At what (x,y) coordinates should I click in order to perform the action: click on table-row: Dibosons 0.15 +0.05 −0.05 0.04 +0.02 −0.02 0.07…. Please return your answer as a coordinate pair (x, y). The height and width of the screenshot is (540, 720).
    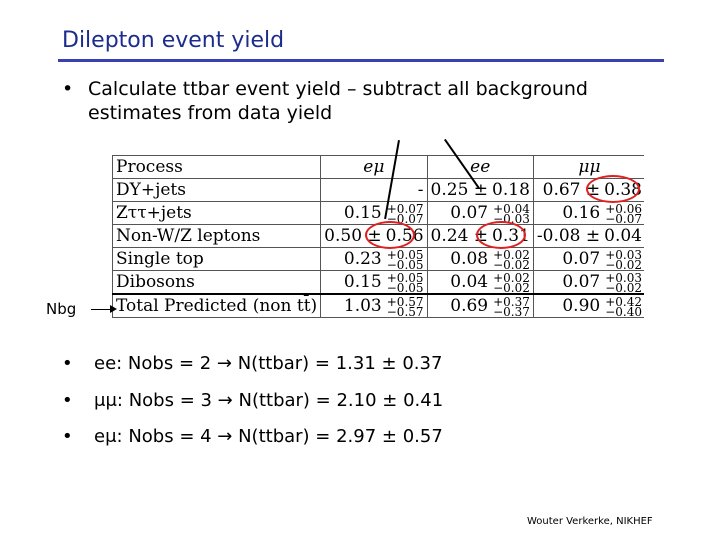
    Looking at the image, I should click on (378, 282).